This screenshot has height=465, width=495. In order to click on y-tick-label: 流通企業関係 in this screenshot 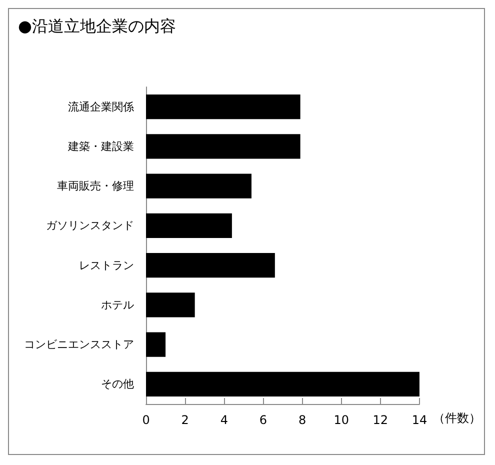, I will do `click(101, 107)`.